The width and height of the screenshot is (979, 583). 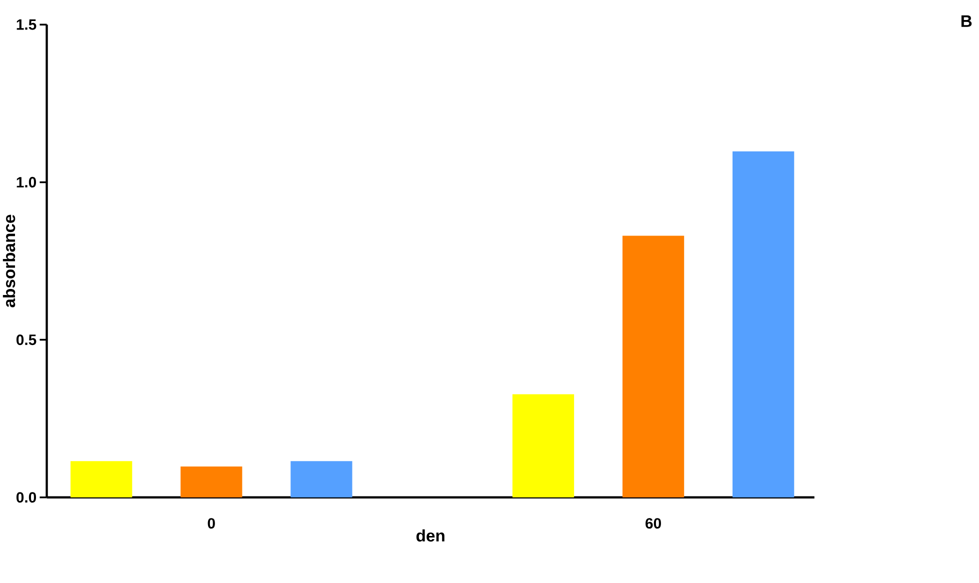 What do you see at coordinates (9, 261) in the screenshot?
I see `y-axis-title: absorbance` at bounding box center [9, 261].